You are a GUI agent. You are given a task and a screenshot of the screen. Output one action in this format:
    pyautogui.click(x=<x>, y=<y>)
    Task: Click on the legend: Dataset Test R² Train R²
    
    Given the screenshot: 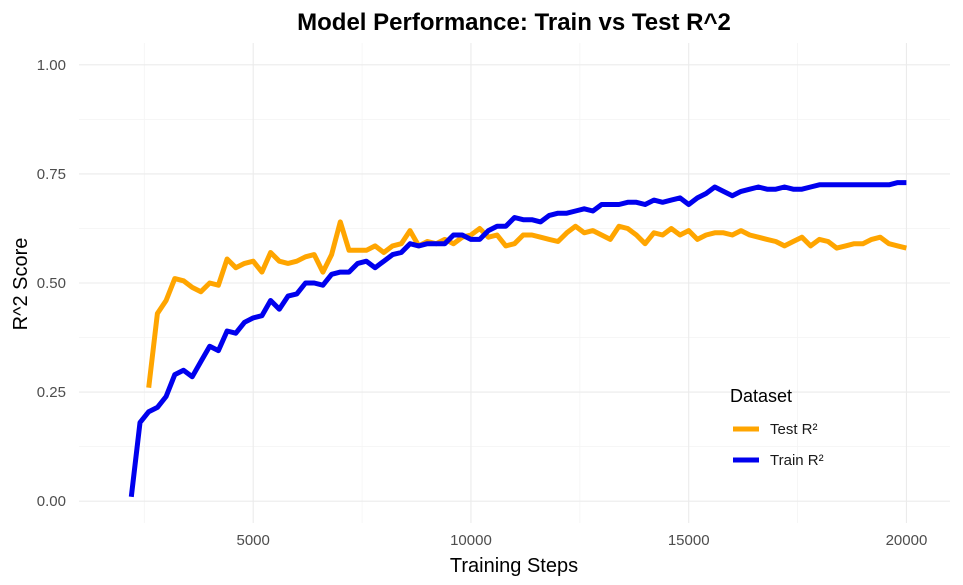 What is the action you would take?
    pyautogui.click(x=777, y=427)
    